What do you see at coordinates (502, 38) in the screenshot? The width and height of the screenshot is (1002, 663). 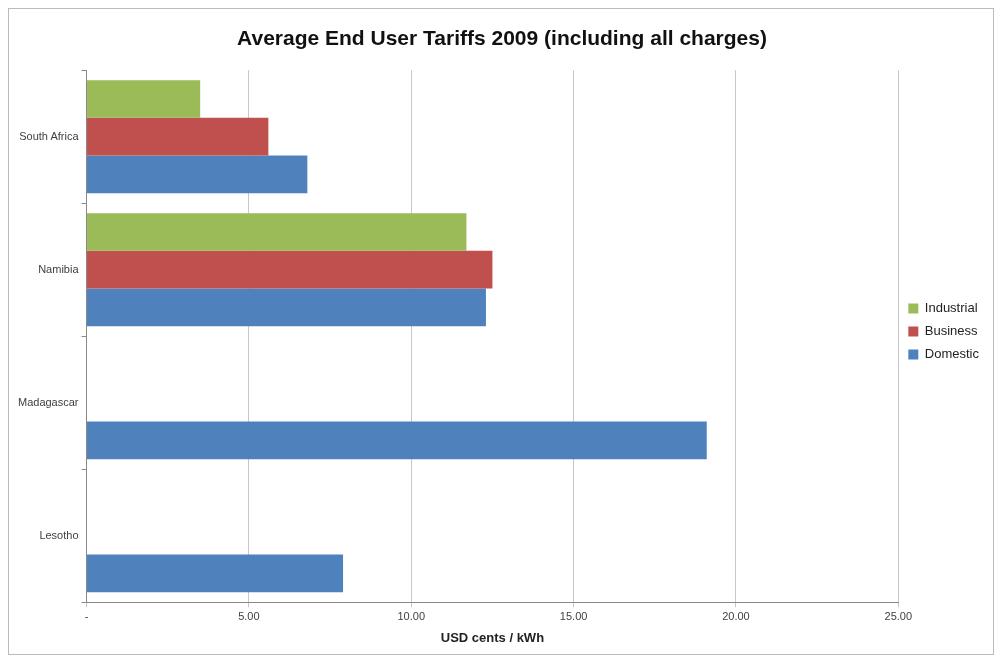 I see `chart-title: Average End User Tariffs 2009 (including all charges)` at bounding box center [502, 38].